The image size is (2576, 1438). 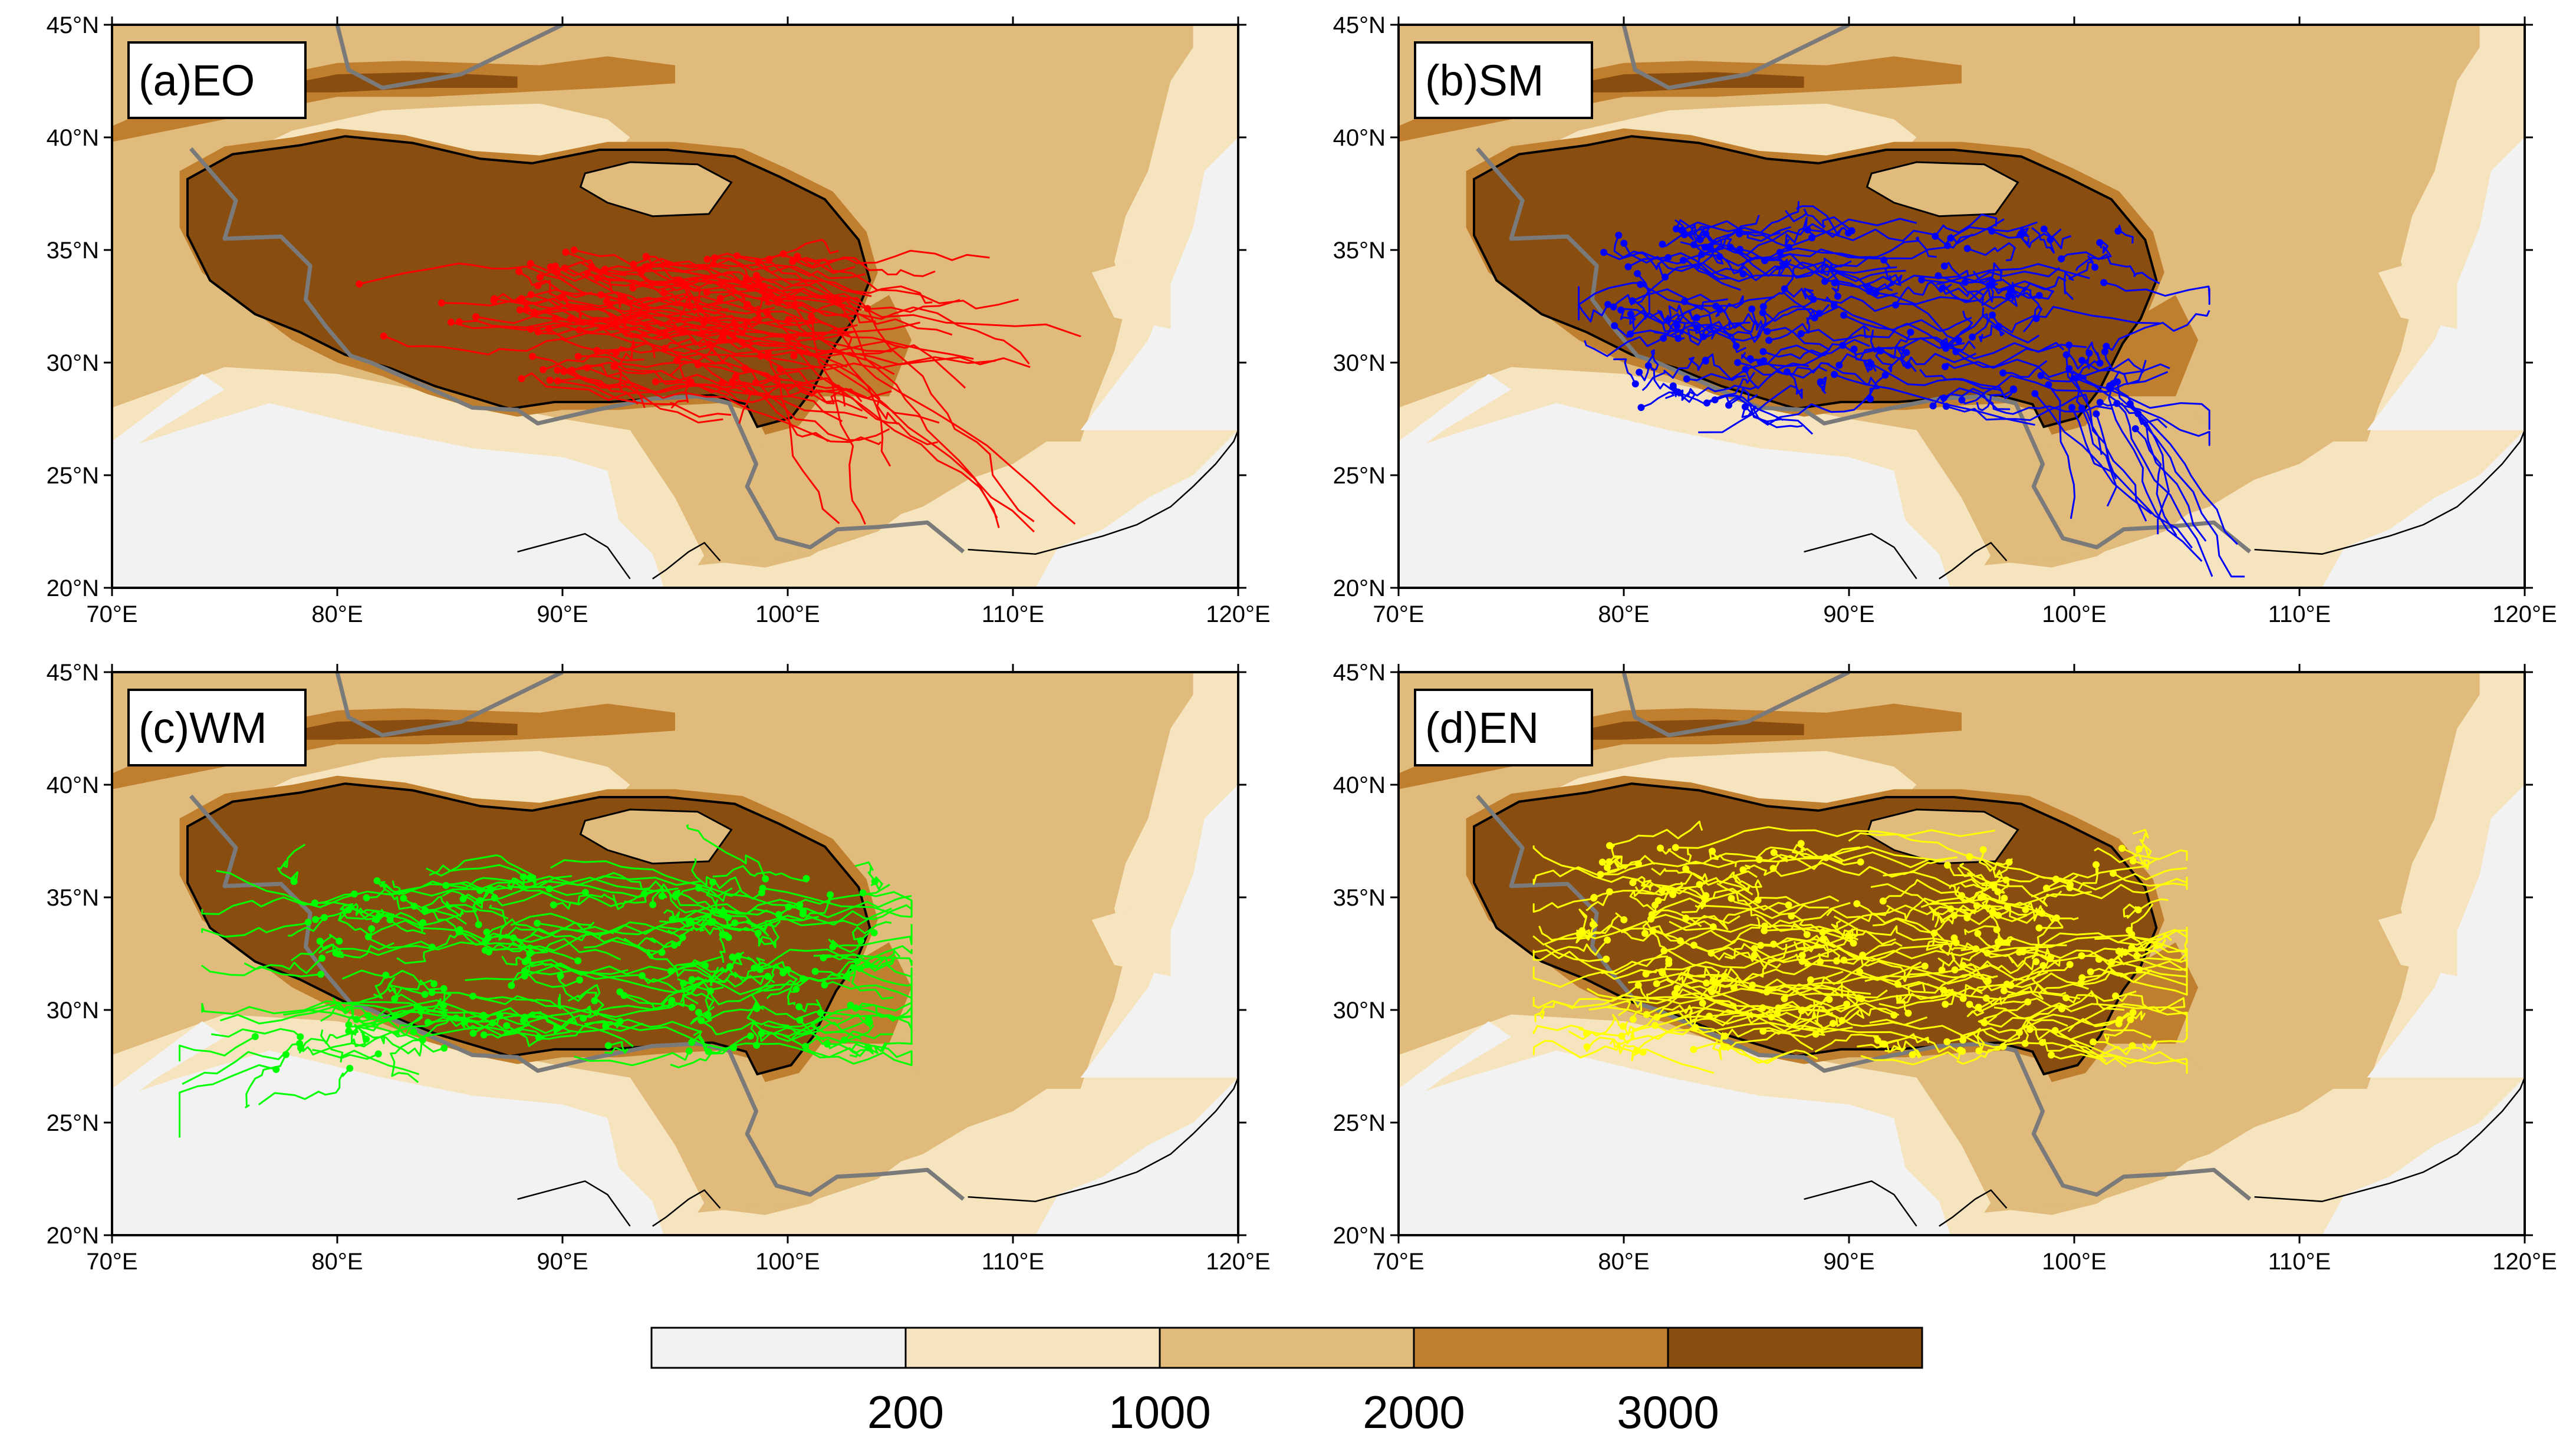 What do you see at coordinates (1159, 931) in the screenshot?
I see `terrain-east-plain` at bounding box center [1159, 931].